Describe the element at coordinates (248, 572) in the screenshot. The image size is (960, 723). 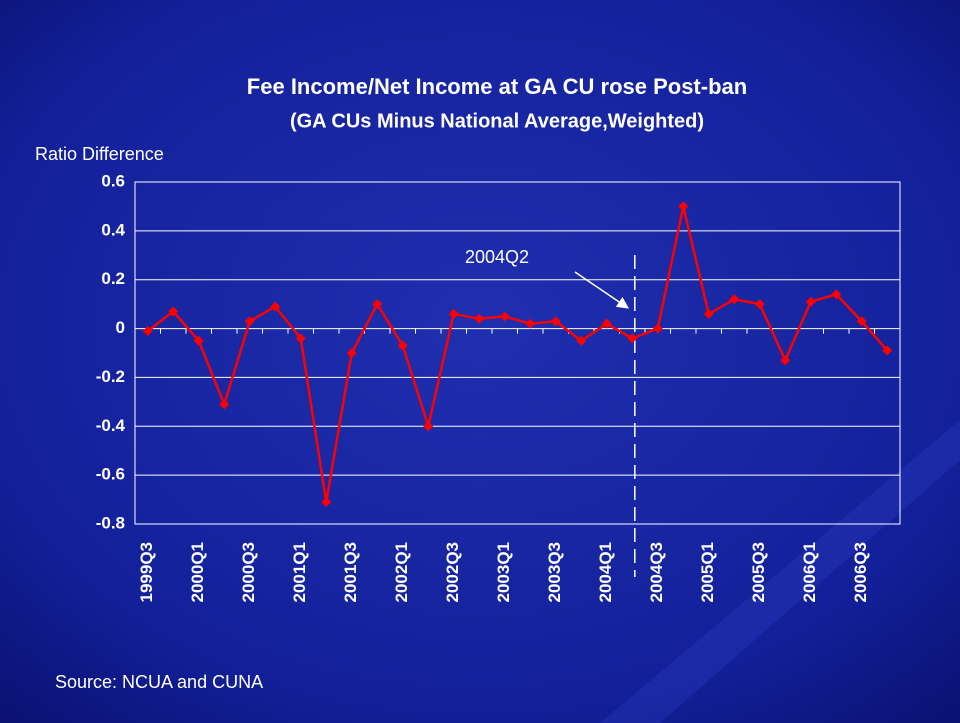
I see `x-tick-label: 2000Q3` at that location.